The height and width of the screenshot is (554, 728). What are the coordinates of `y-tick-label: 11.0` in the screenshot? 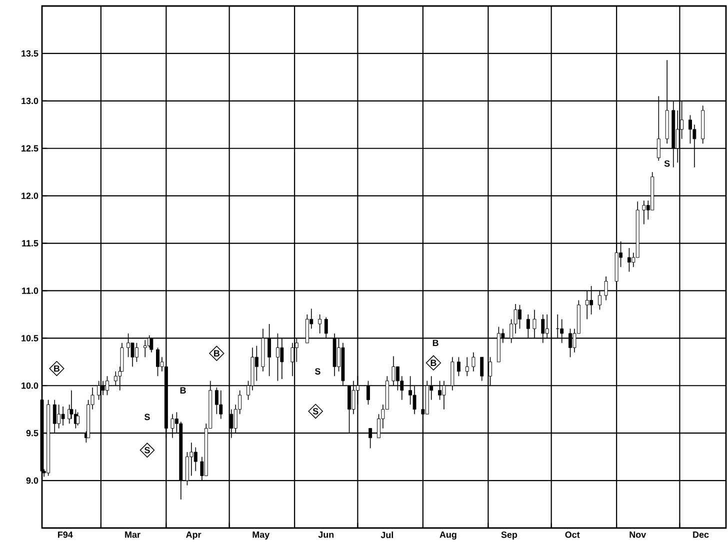 It's located at (30, 291).